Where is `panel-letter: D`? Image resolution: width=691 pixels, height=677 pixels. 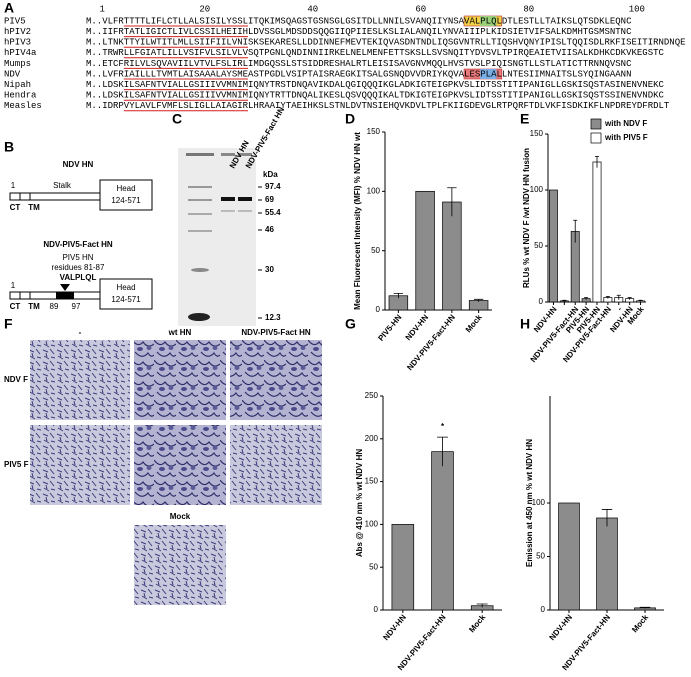
panel-letter: D is located at coordinates (350, 119).